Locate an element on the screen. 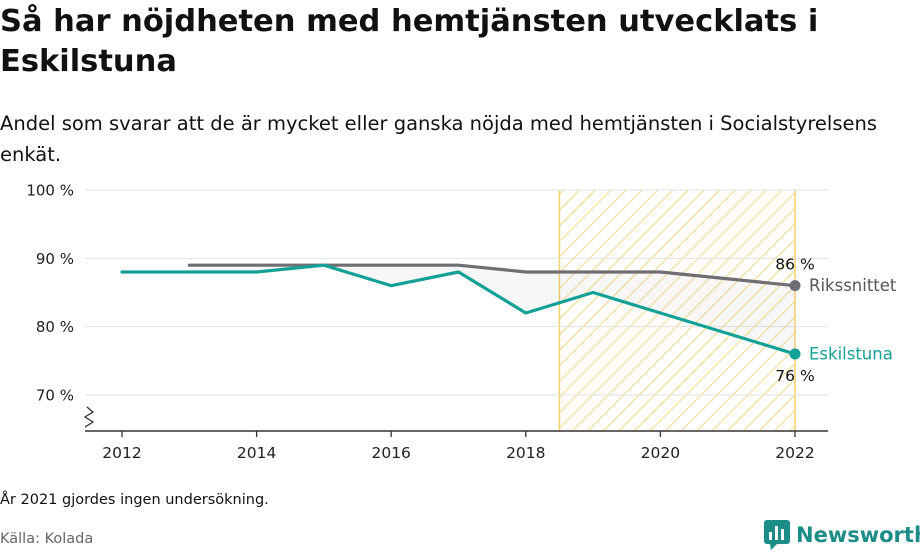 The width and height of the screenshot is (920, 552). newsworthy-logo: Newsworthy is located at coordinates (842, 535).